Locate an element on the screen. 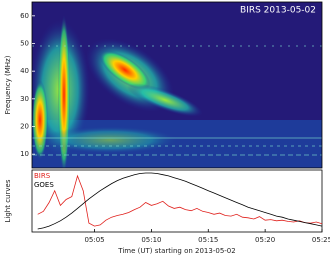  y-tick-label: 10 is located at coordinates (24, 154).